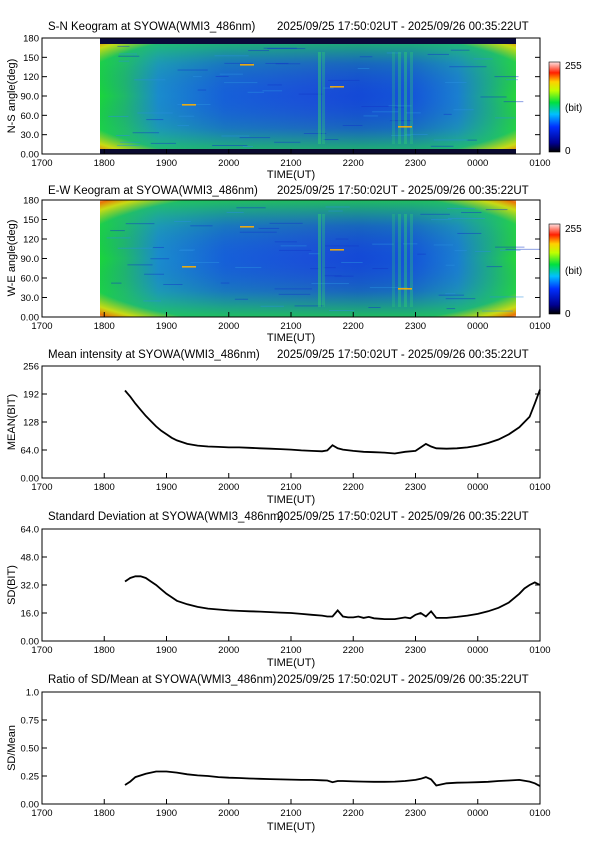 Image resolution: width=595 pixels, height=847 pixels. I want to click on sd-series-line, so click(332, 597).